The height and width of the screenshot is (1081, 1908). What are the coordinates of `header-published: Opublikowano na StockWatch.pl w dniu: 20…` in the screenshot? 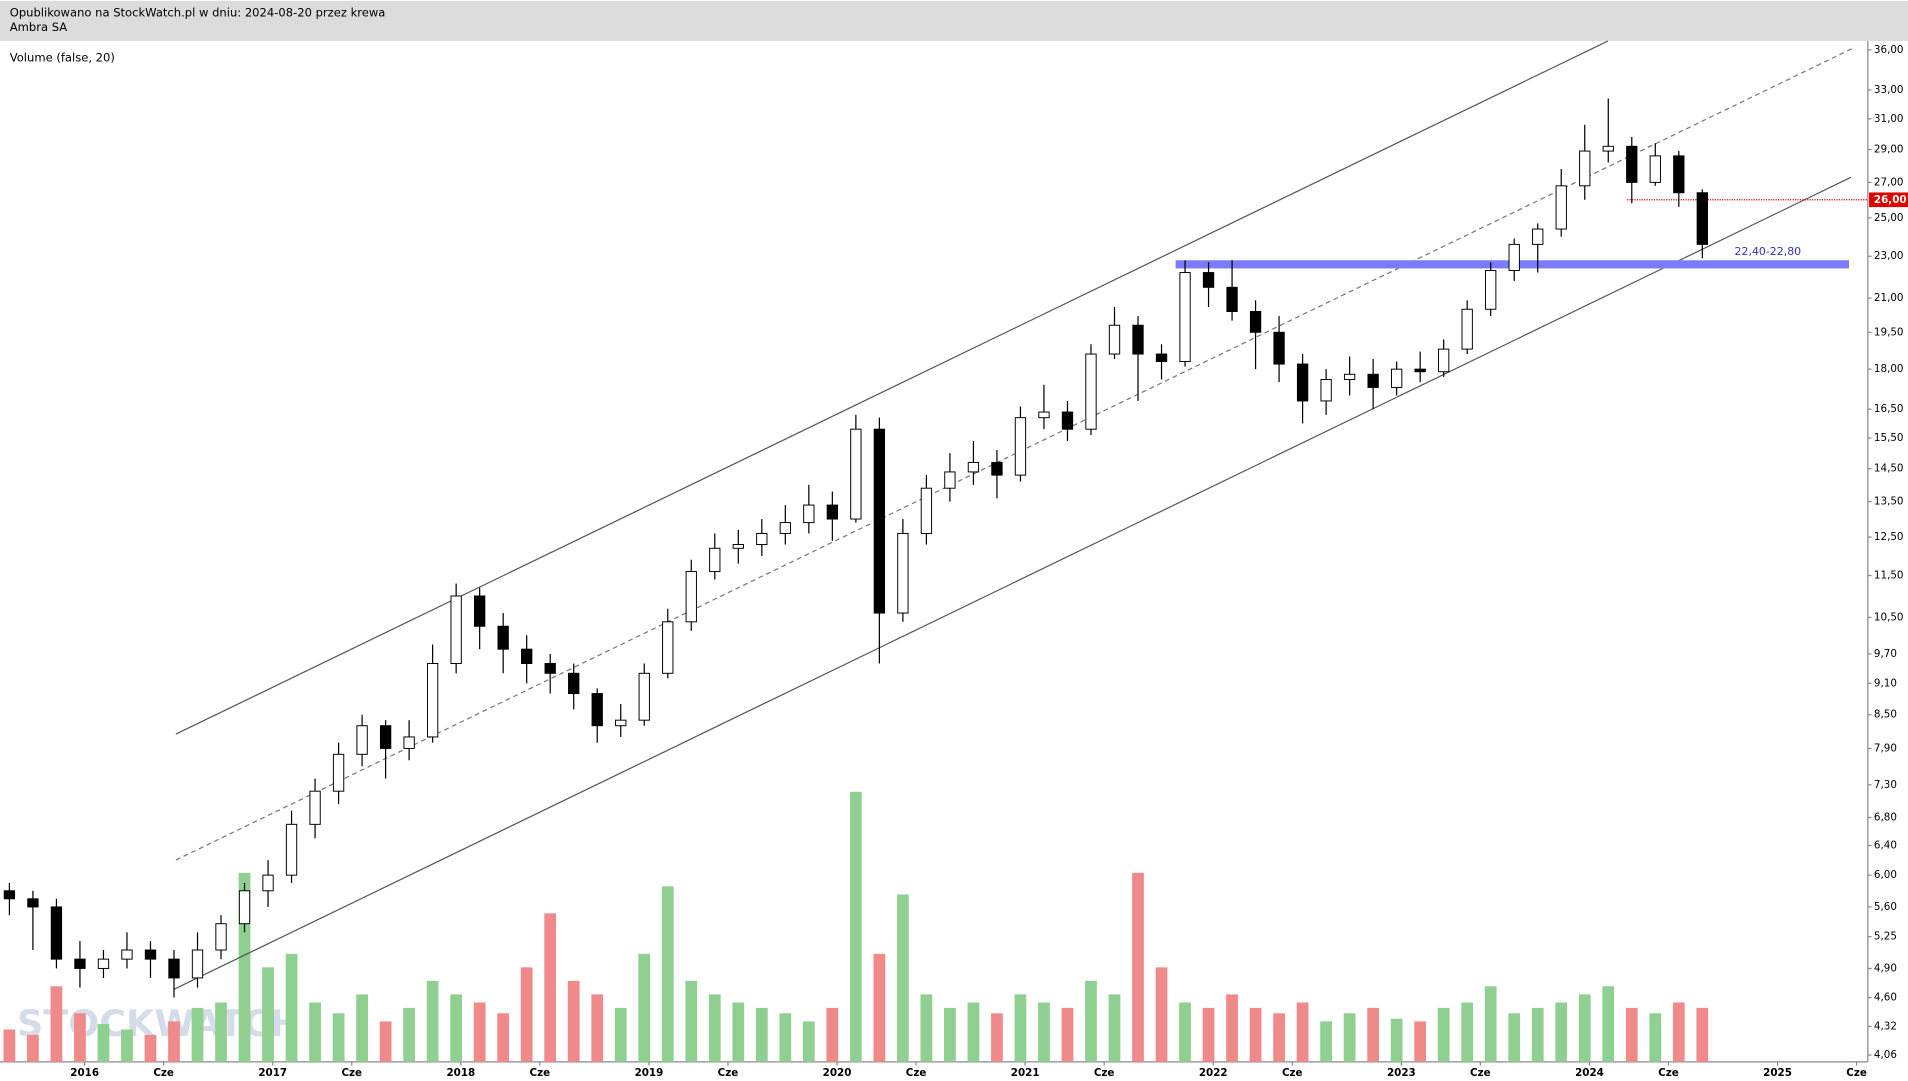 It's located at (198, 13).